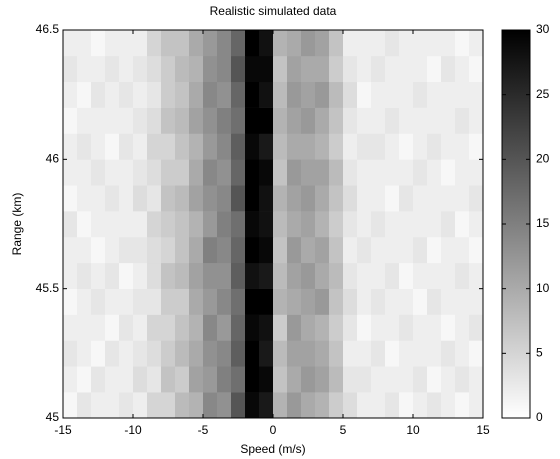  I want to click on colorbar-tick-label: 5, so click(539, 353).